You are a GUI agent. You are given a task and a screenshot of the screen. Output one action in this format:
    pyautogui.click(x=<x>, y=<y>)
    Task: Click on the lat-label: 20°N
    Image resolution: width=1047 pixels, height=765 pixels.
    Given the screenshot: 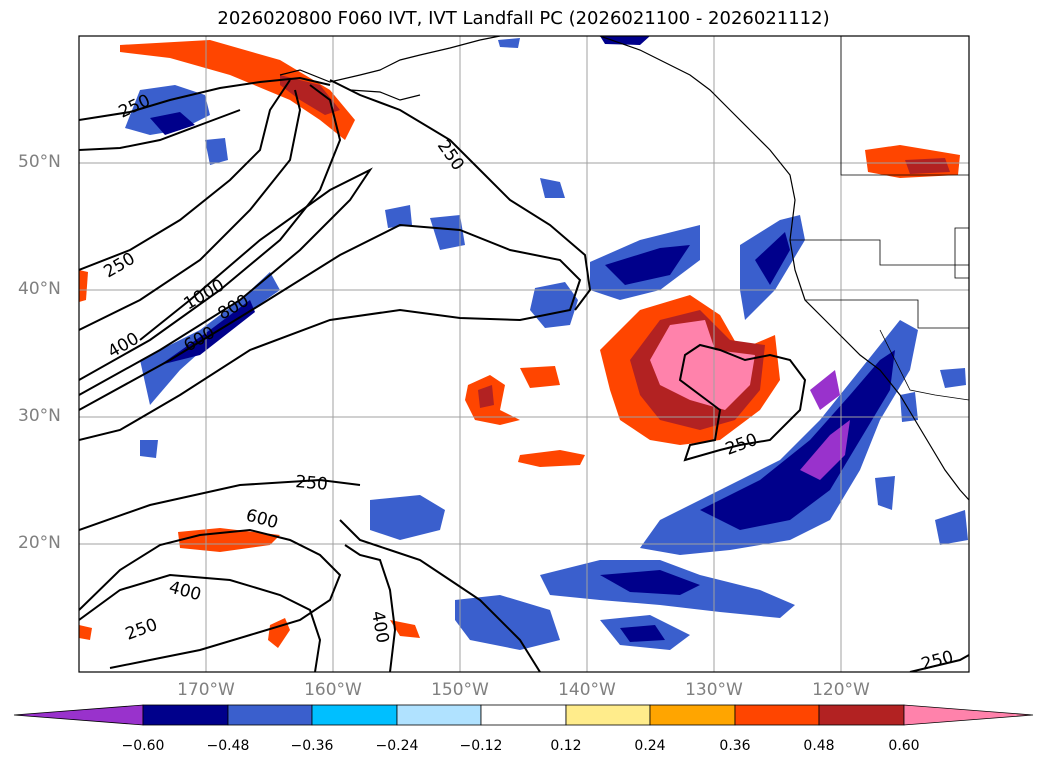 What is the action you would take?
    pyautogui.click(x=39, y=543)
    